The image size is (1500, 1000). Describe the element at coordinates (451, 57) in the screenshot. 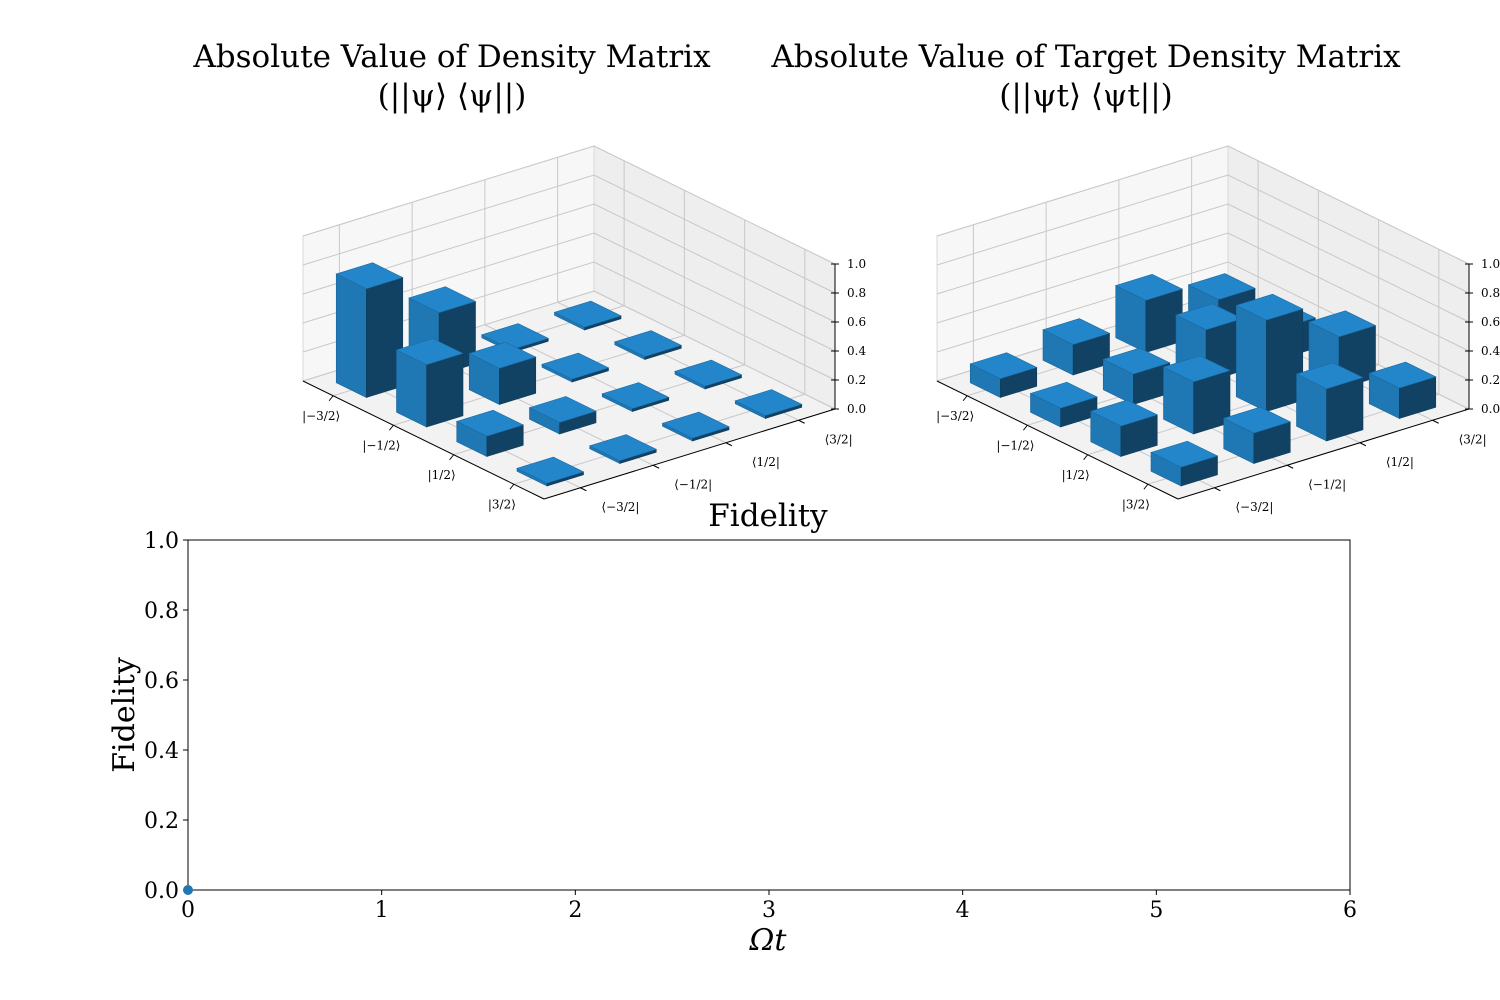

I see `density-title-line1: Absolute Value of Density Matrix` at that location.